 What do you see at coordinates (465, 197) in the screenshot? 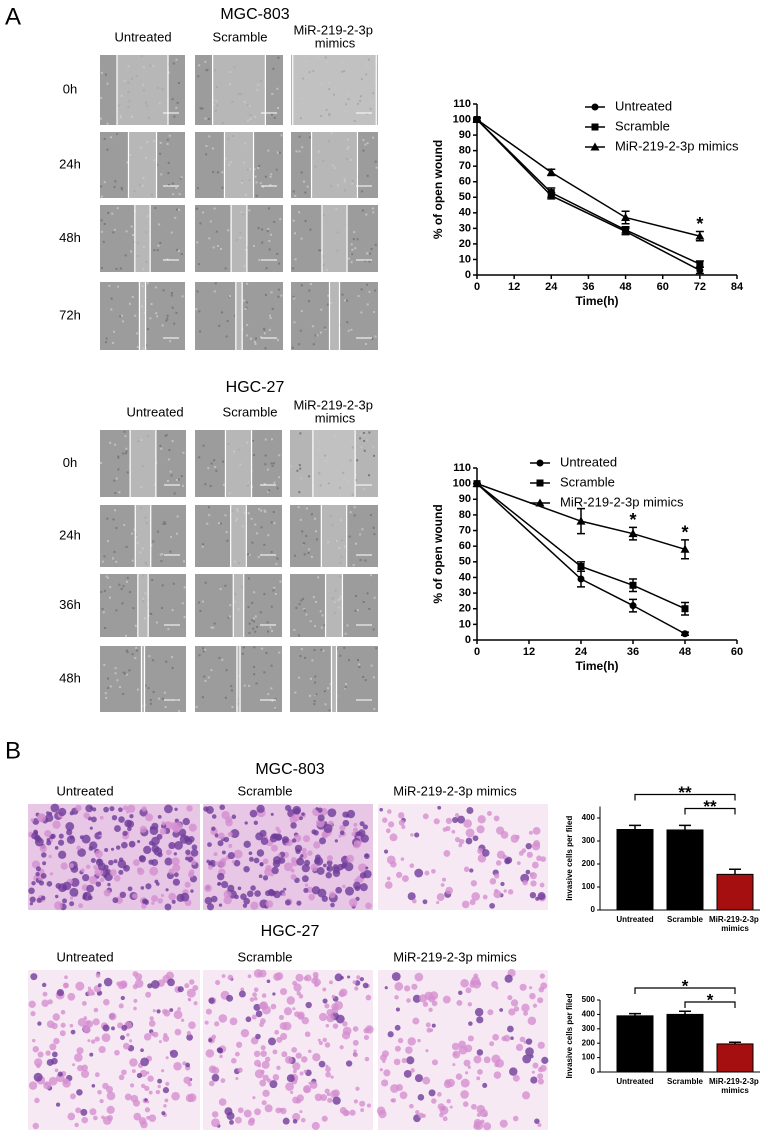
I see `y-tick-label: 50` at bounding box center [465, 197].